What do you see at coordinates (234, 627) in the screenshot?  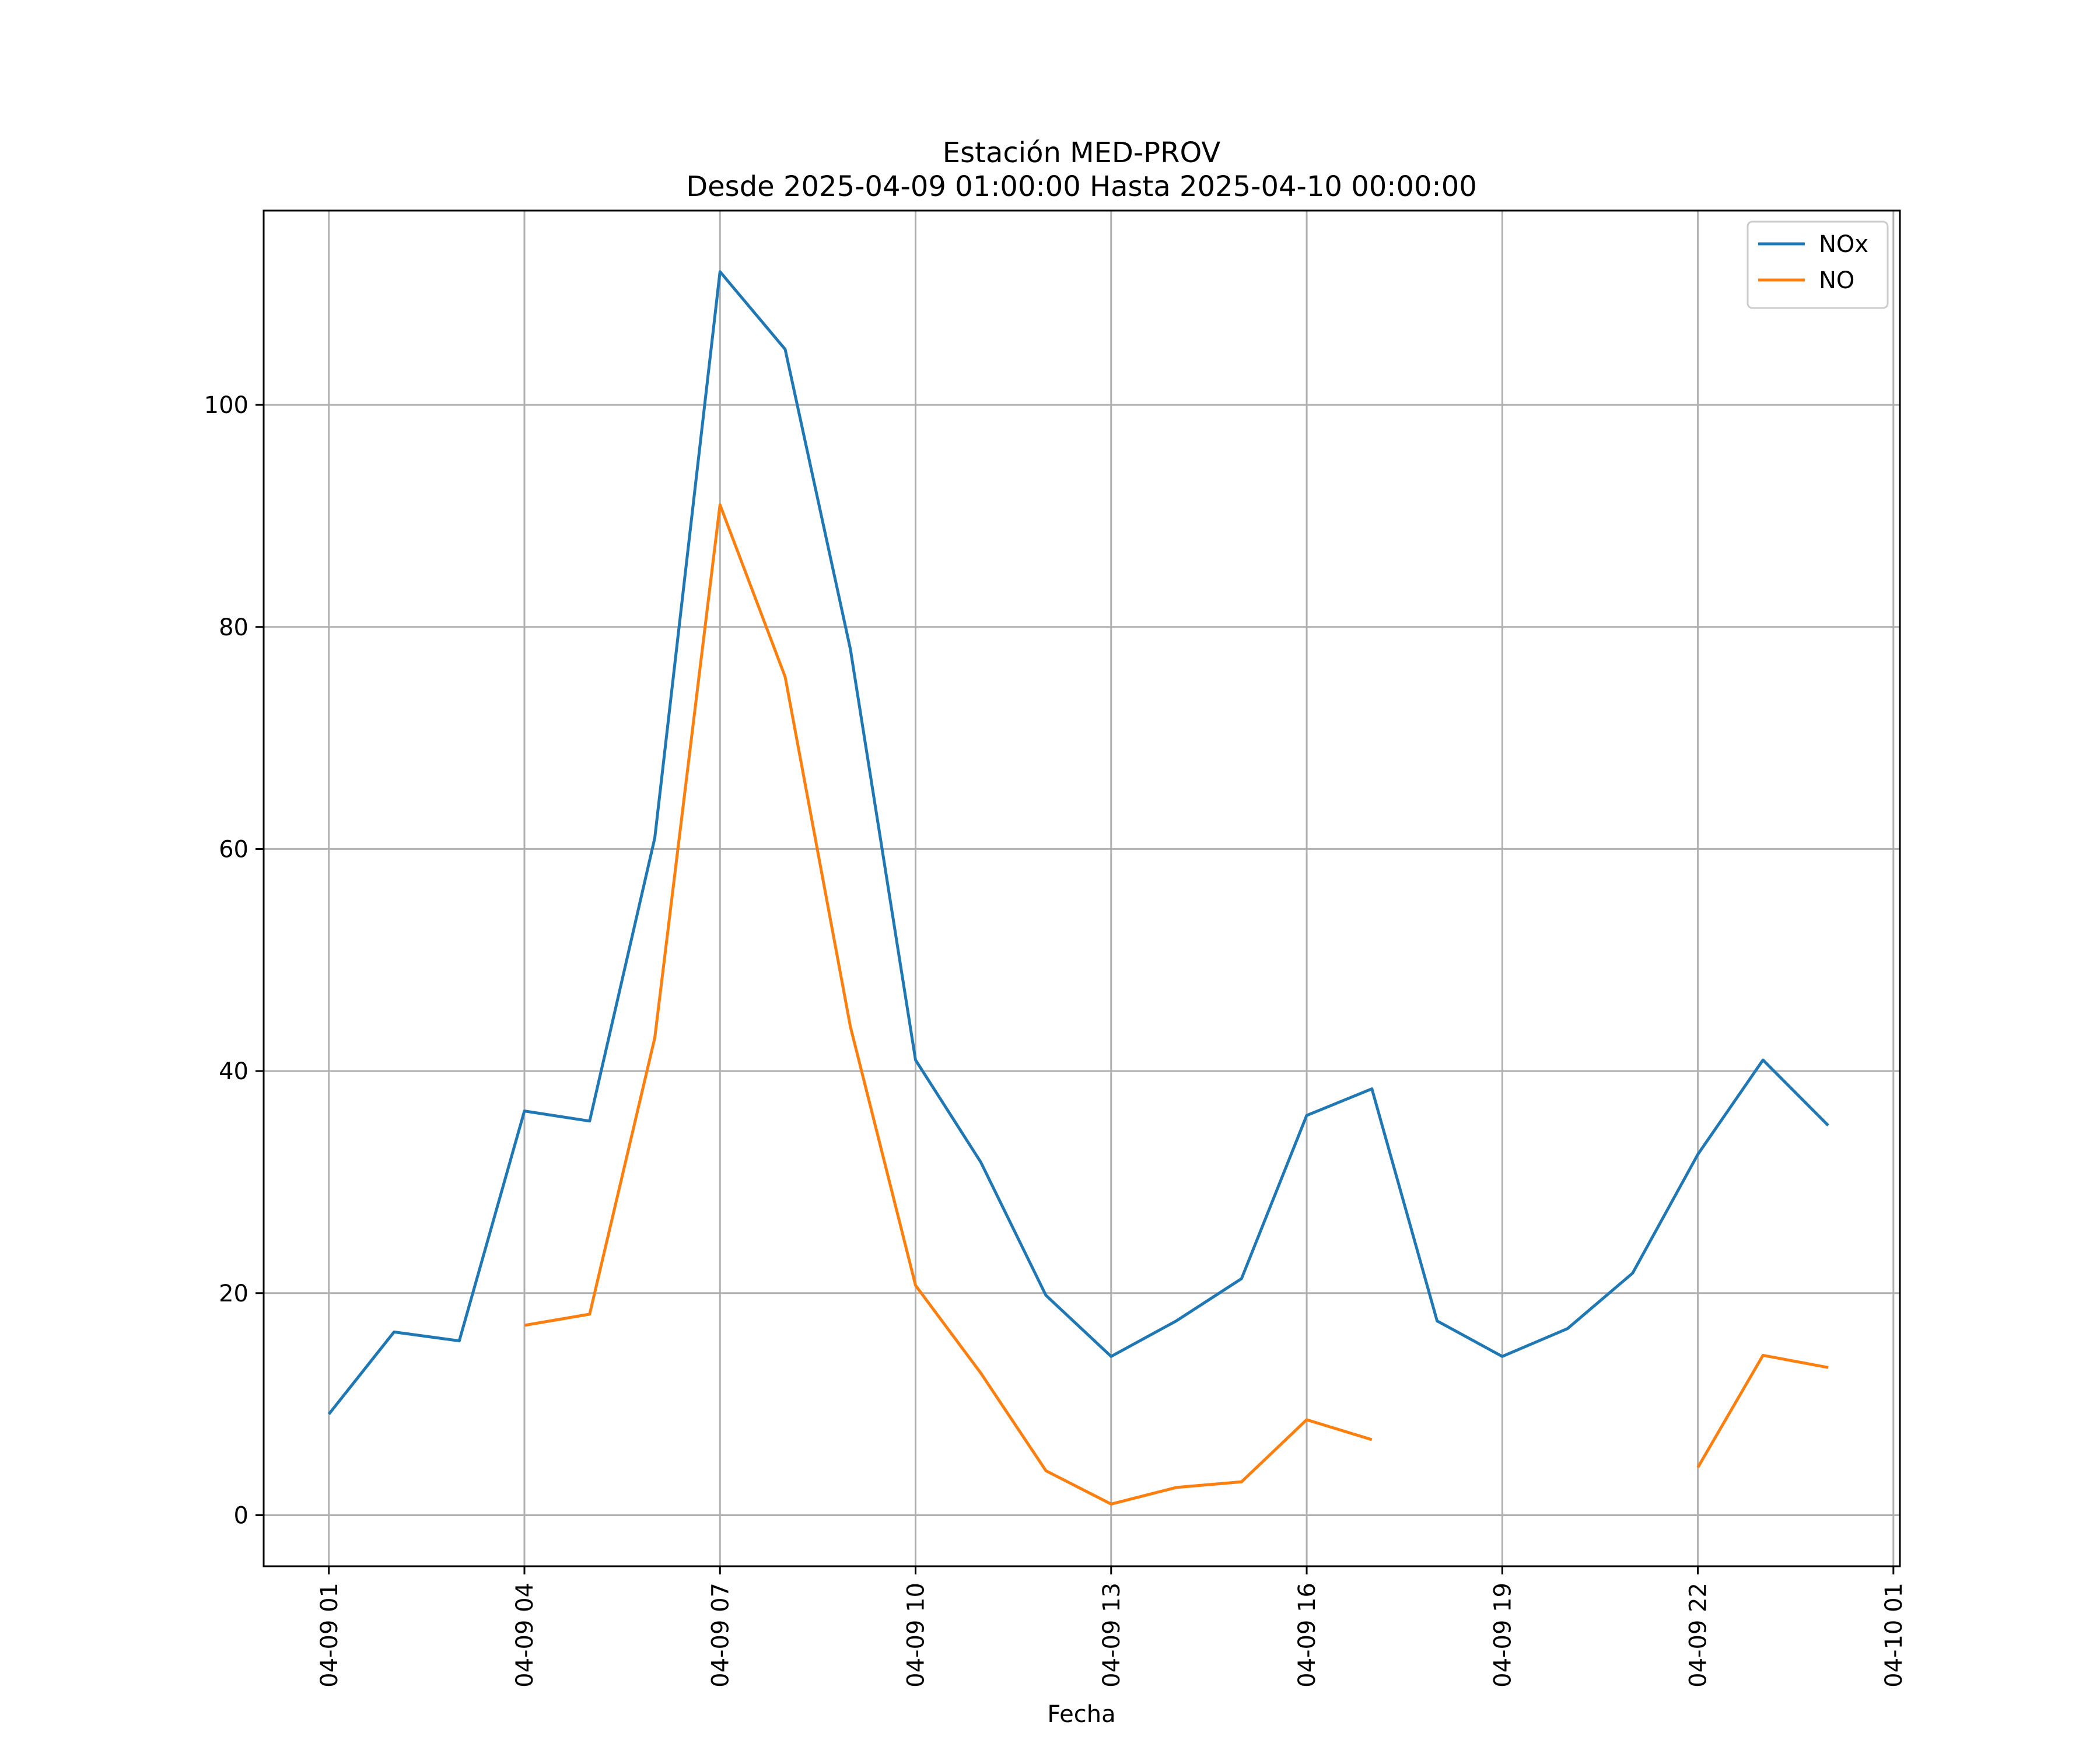 I see `y-tick-label: 80` at bounding box center [234, 627].